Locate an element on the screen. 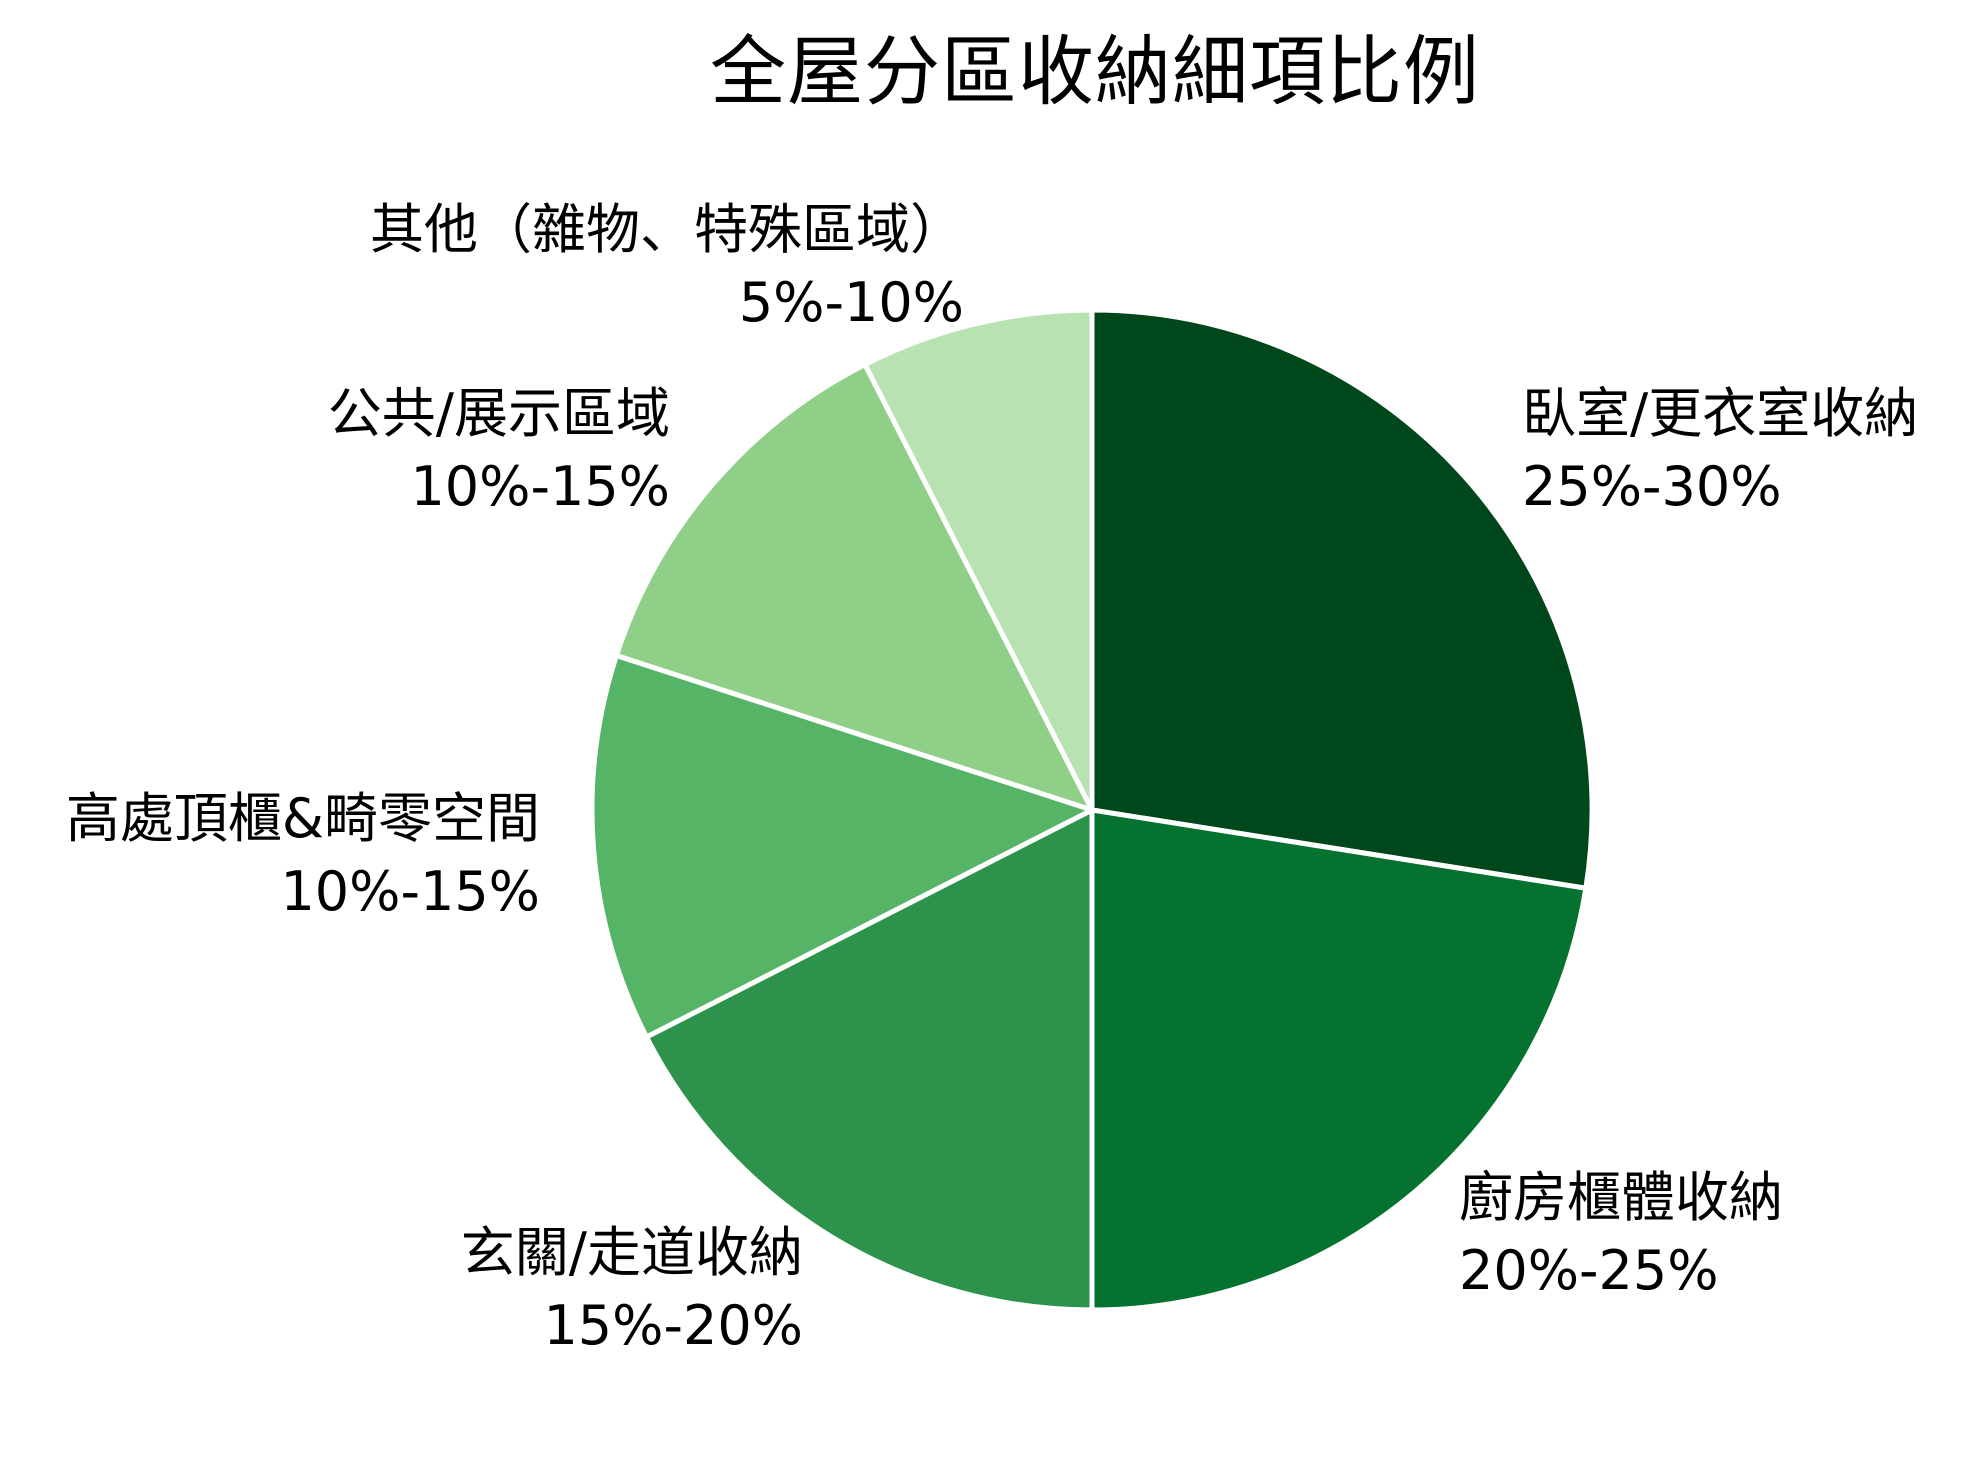 This screenshot has width=1970, height=1468. label-other: 其他（雜物、特殊區域） 5%-10% is located at coordinates (667, 266).